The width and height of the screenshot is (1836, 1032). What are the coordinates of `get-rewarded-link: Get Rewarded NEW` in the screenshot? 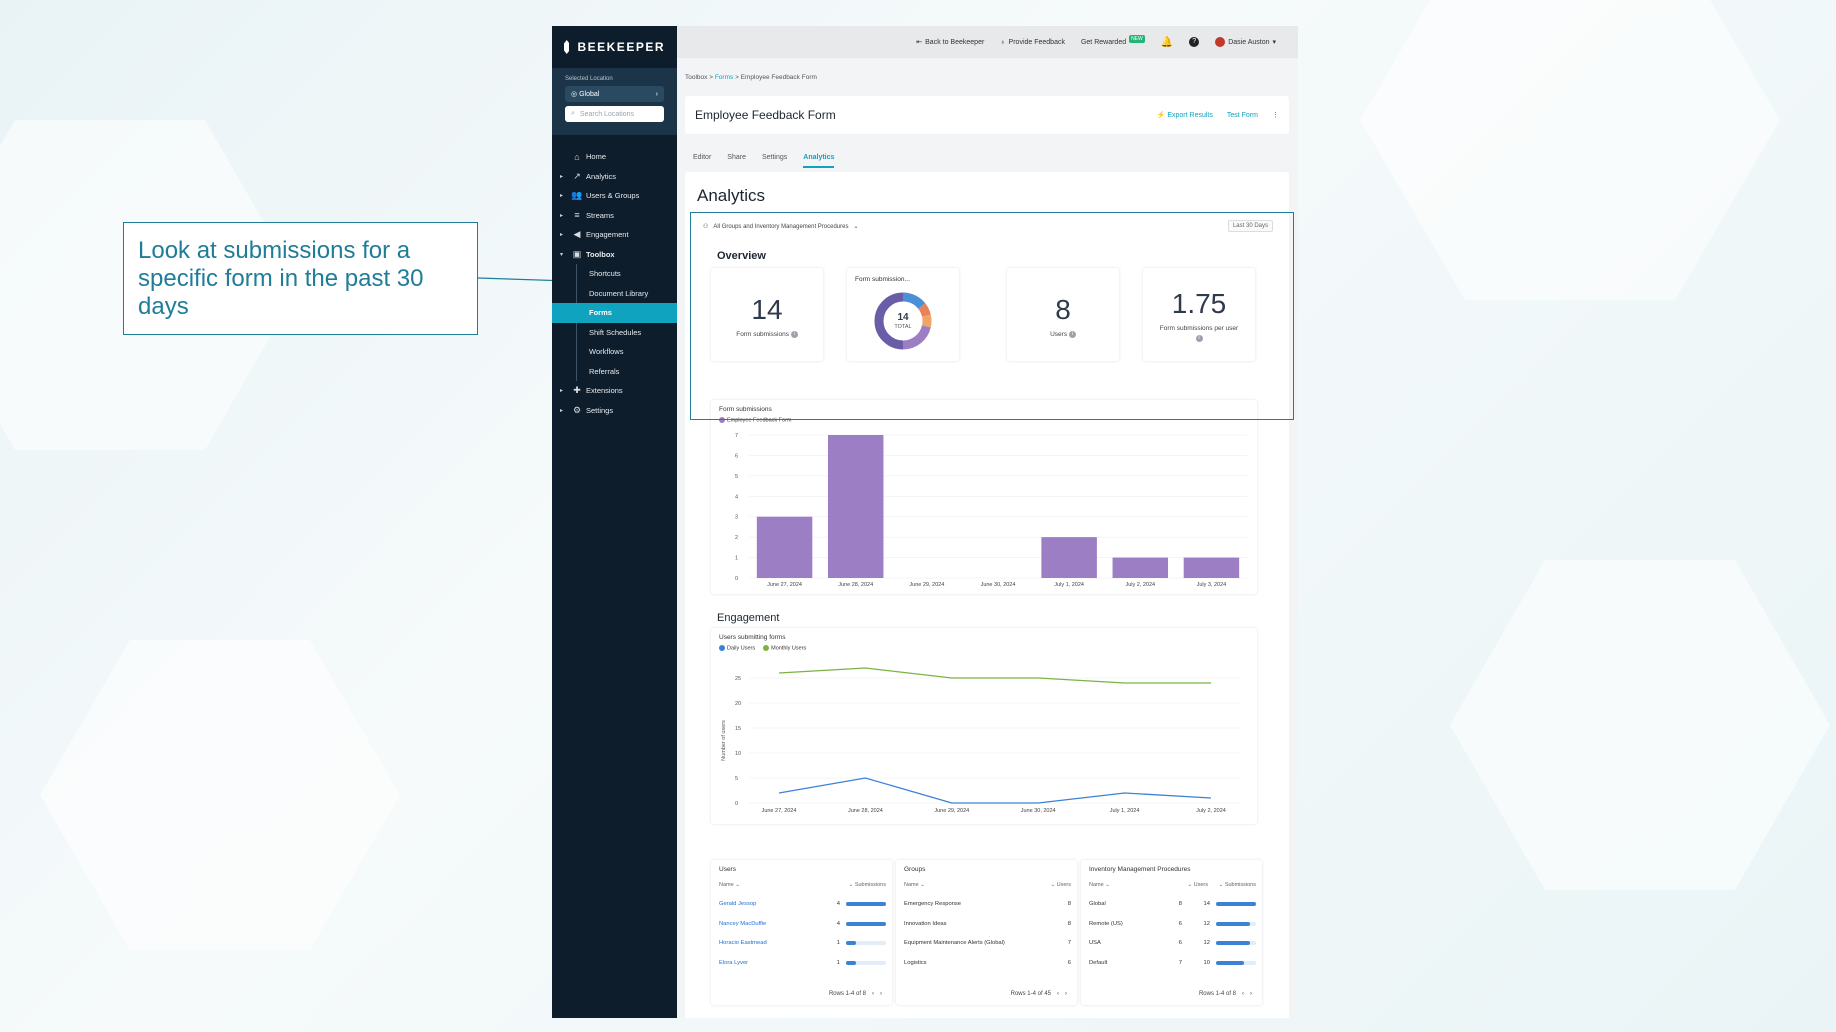 It's located at (1113, 40).